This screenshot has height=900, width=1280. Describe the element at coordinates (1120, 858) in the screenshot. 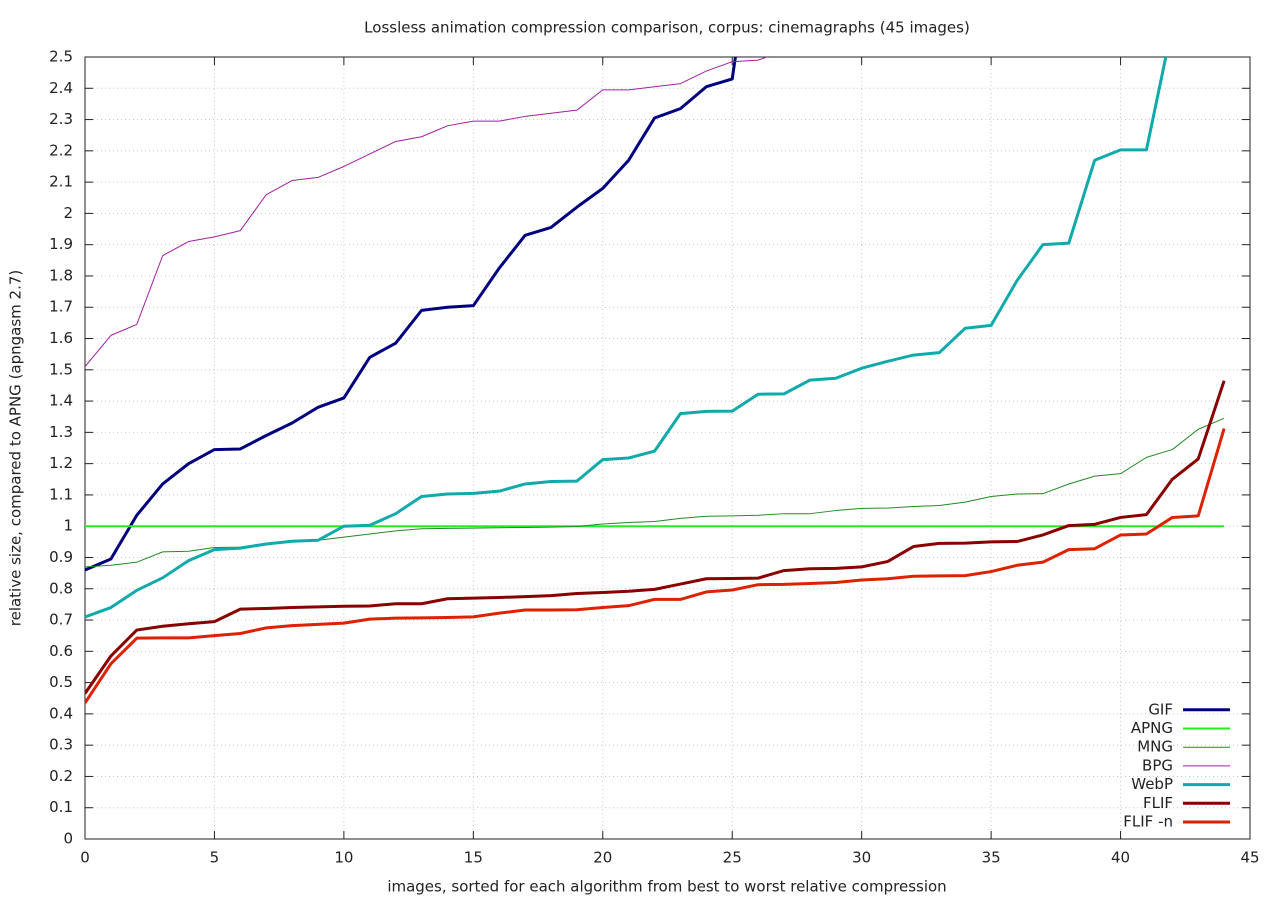

I see `x-tick-label: 40` at that location.